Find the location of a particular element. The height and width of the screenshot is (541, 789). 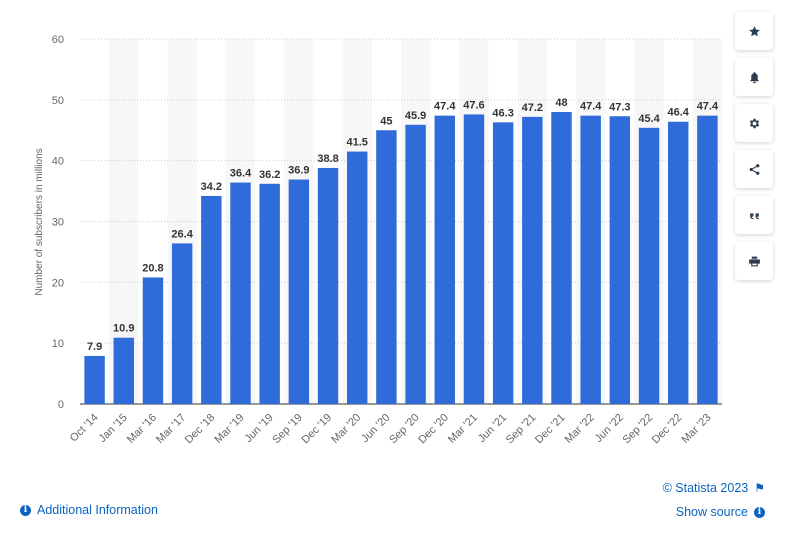

x-tick-label: Sep '22 is located at coordinates (638, 429).